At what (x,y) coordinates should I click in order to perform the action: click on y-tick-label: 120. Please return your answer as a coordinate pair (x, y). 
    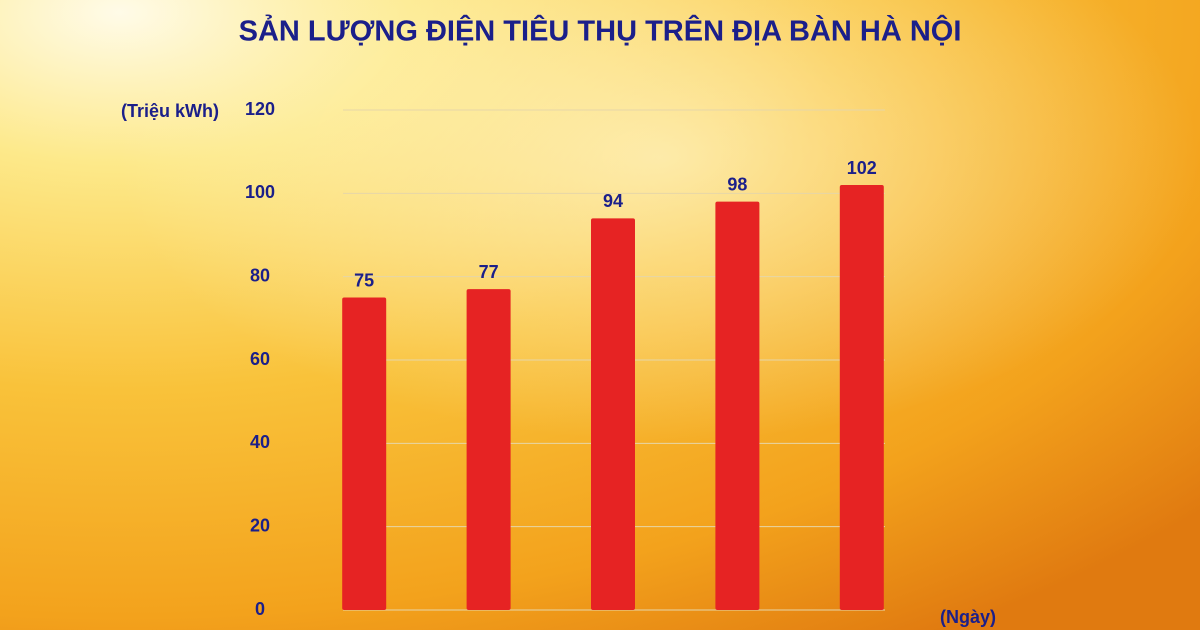
    Looking at the image, I should click on (260, 109).